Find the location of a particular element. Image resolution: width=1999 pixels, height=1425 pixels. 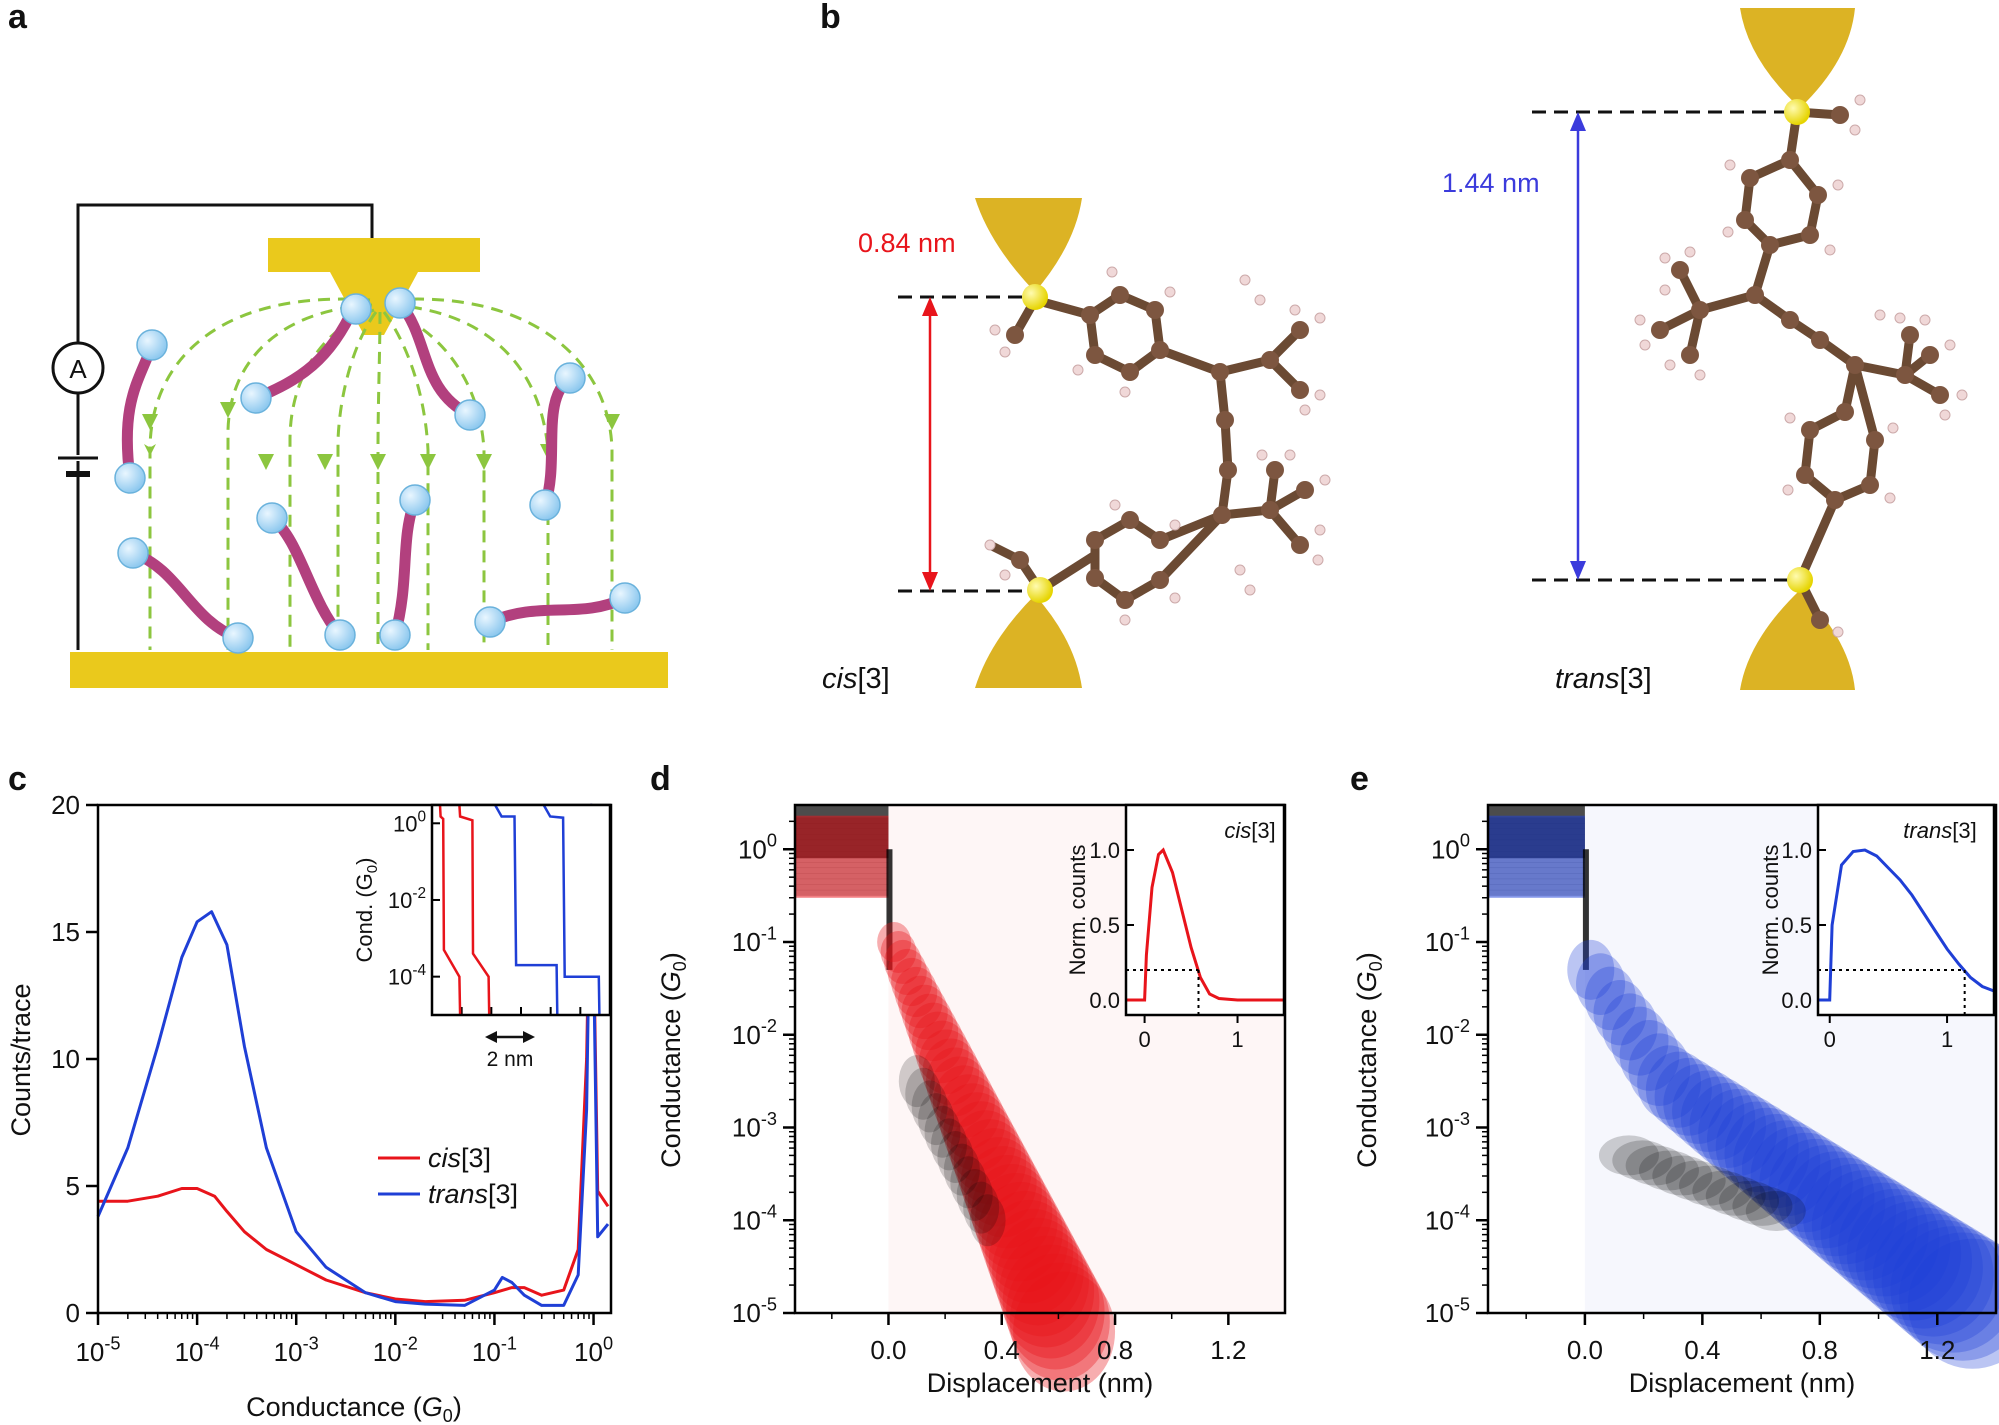

c-ytick-label: 5 is located at coordinates (73, 1186).